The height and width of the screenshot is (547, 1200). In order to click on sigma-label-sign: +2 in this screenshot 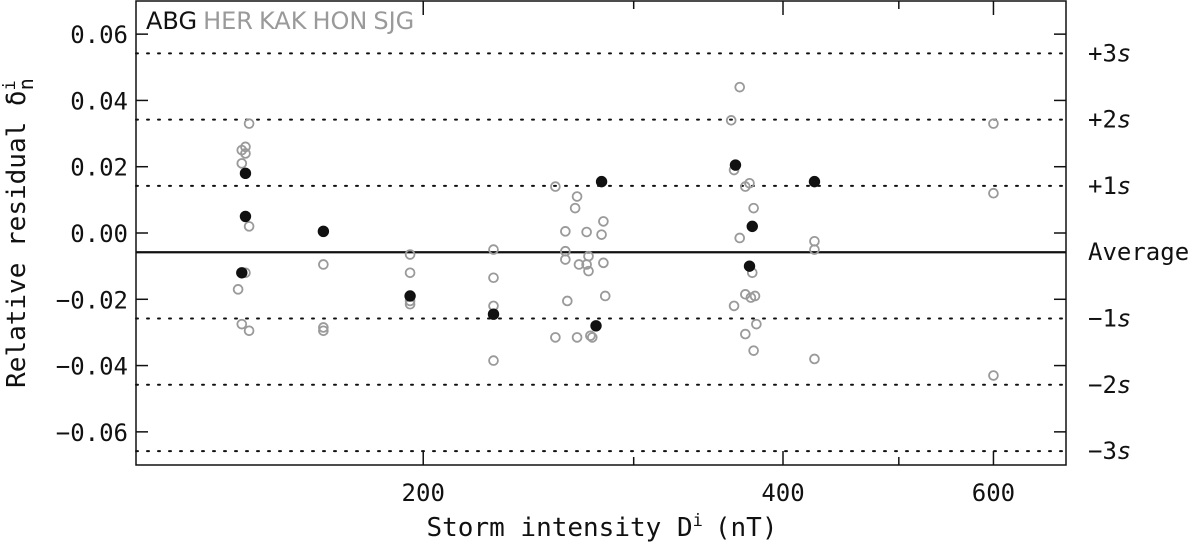, I will do `click(1102, 120)`.